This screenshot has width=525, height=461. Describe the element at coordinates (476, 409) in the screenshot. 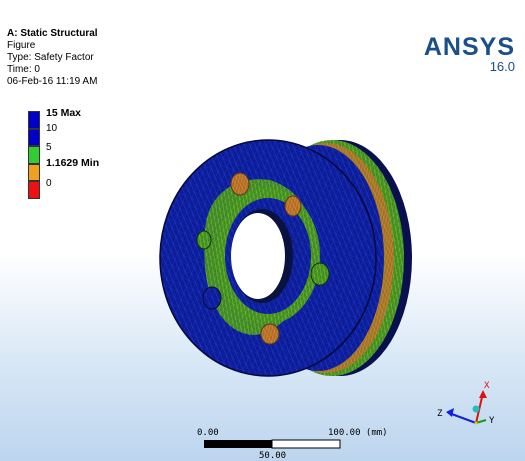

I see `triad-origin-icon` at that location.